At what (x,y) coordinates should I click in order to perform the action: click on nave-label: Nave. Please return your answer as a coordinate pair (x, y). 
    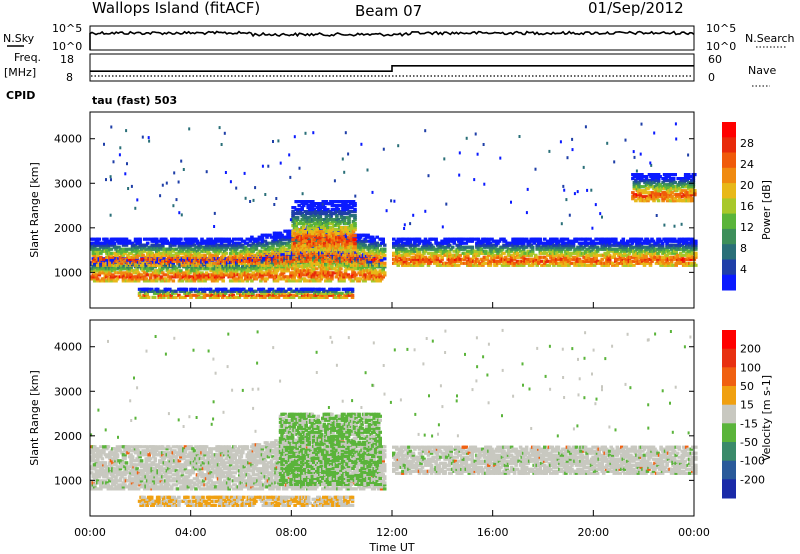
    Looking at the image, I should click on (762, 70).